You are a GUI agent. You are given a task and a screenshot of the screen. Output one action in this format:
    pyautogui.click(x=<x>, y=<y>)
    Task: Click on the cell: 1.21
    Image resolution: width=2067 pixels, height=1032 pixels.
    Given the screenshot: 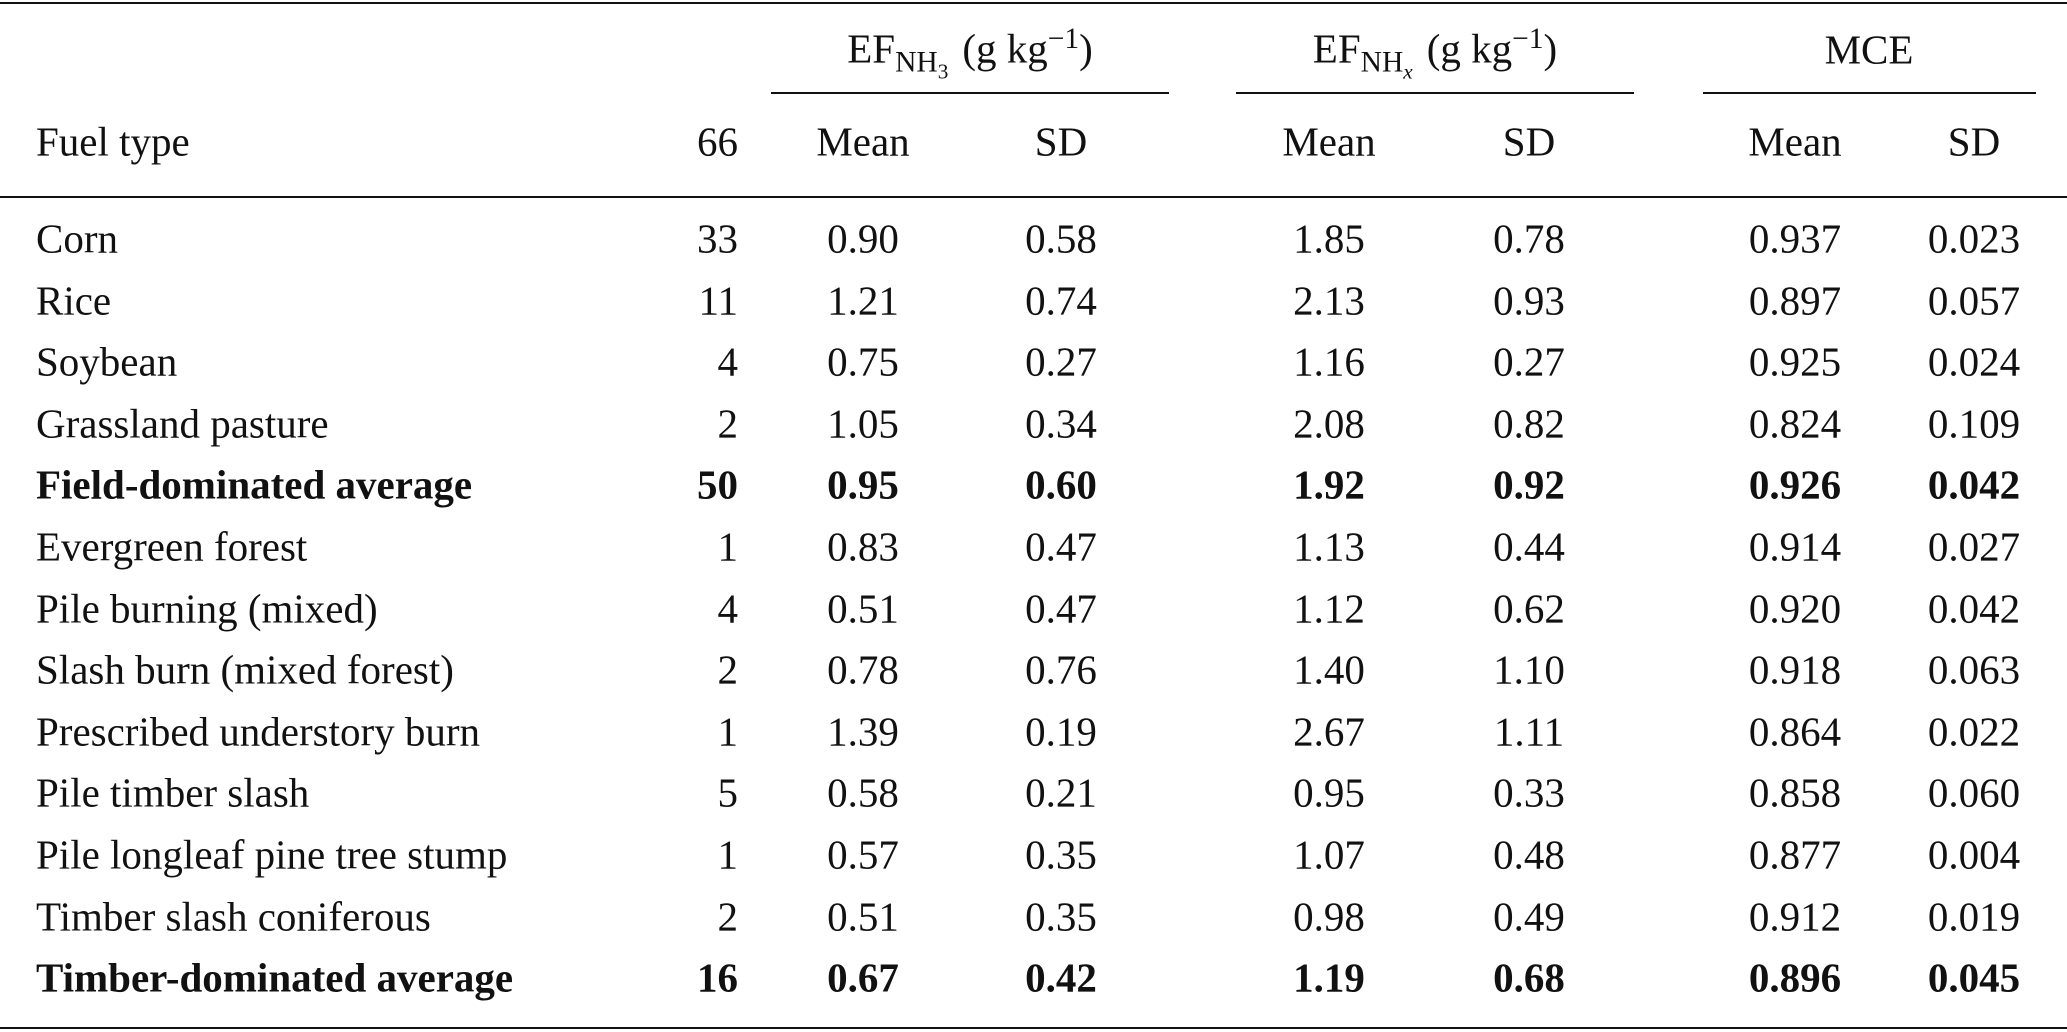 What is the action you would take?
    pyautogui.click(x=863, y=300)
    